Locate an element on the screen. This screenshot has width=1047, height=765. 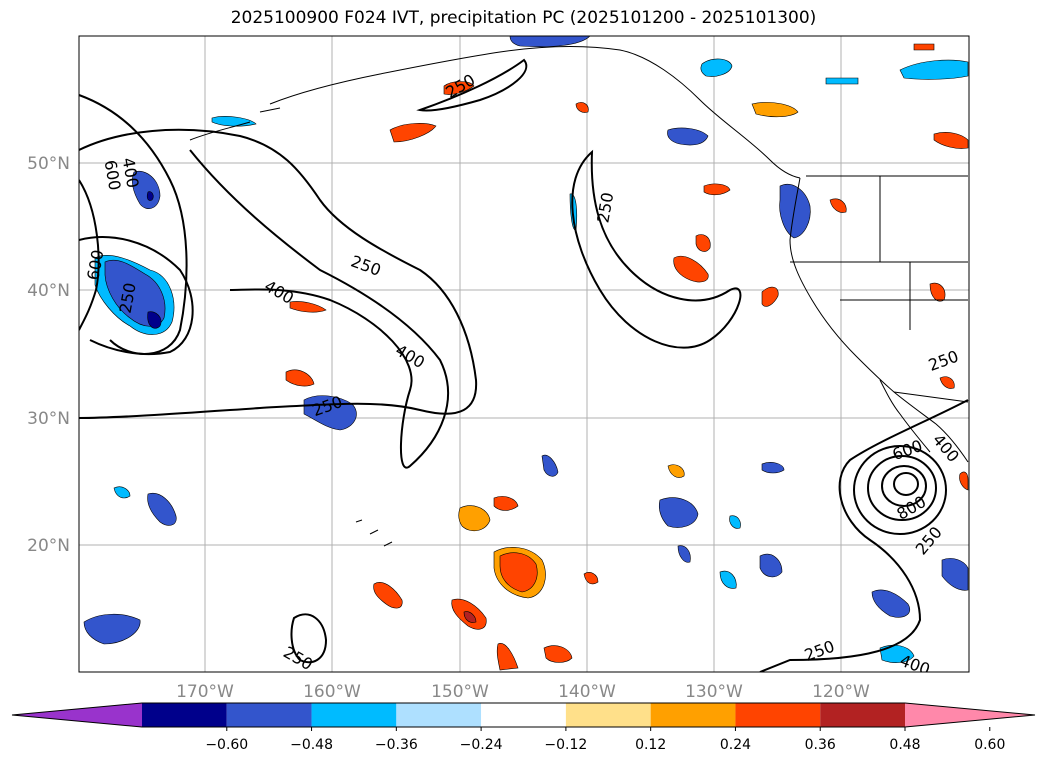
colorbar-tick-label: −0.36 is located at coordinates (396, 745).